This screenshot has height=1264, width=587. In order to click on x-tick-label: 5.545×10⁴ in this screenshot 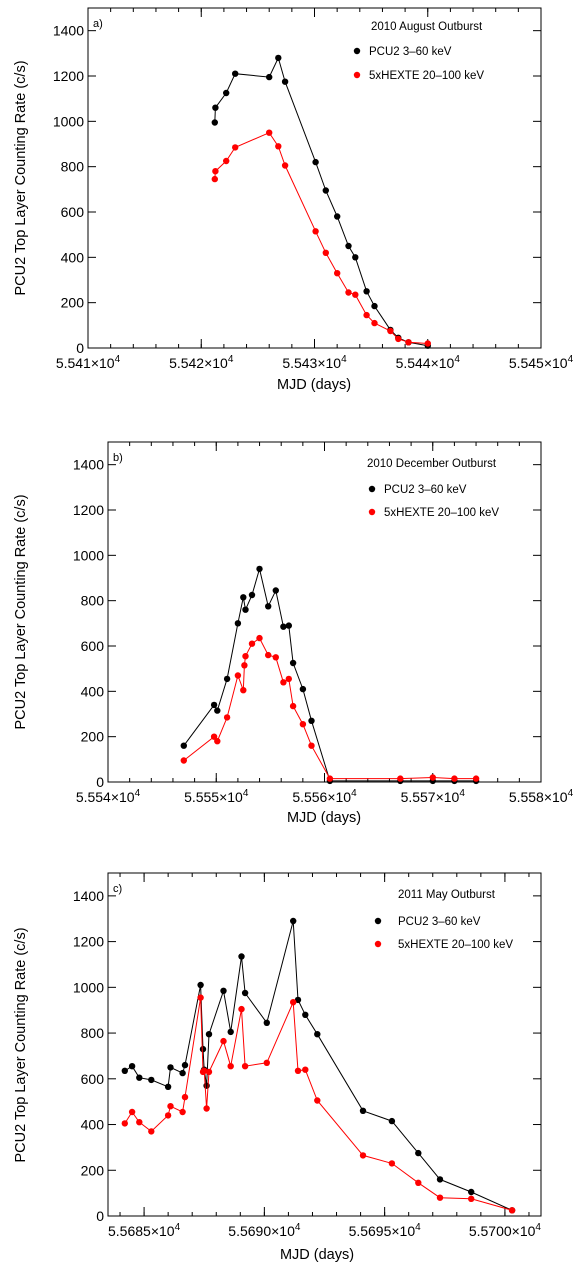, I will do `click(541, 362)`.